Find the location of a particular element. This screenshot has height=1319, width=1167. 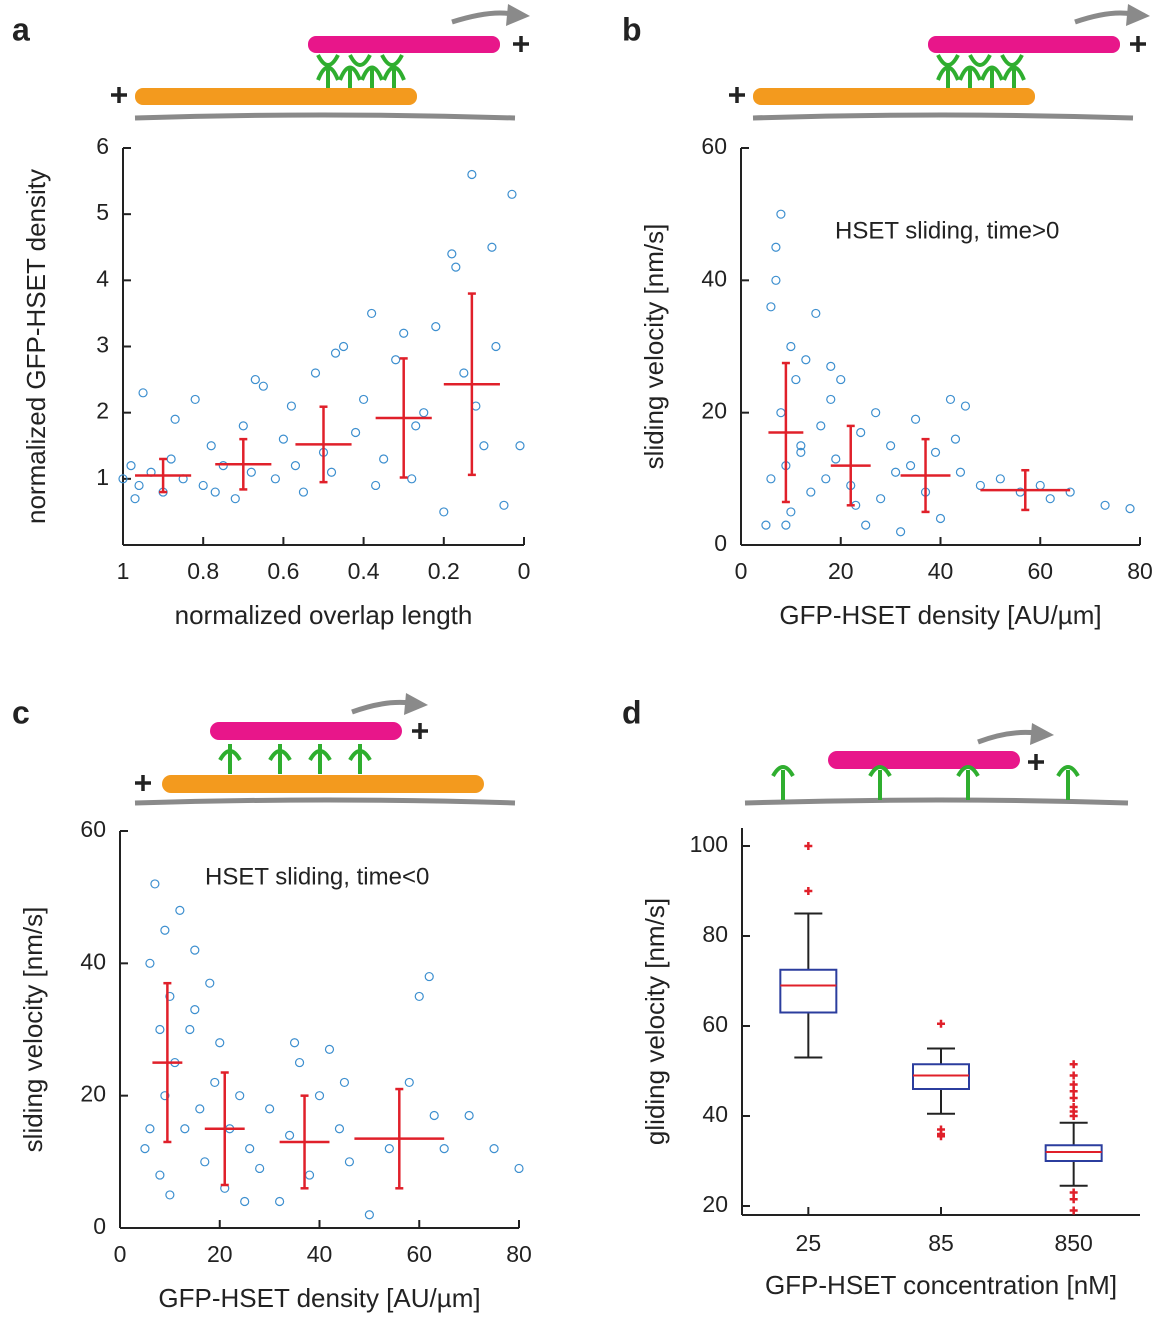

schematic-d is located at coordinates (936, 764).